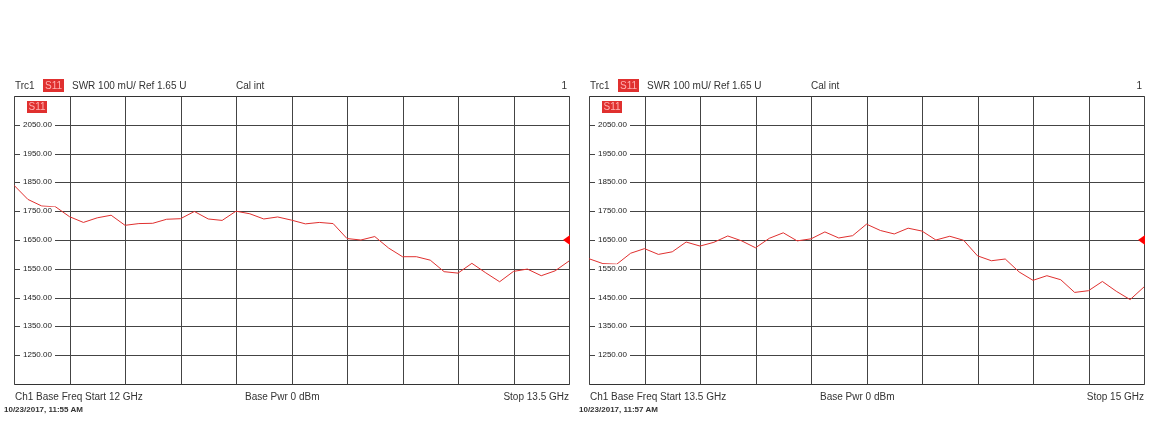 The height and width of the screenshot is (424, 1155). I want to click on text: 10/23/2017, 11:55 AM, so click(44, 409).